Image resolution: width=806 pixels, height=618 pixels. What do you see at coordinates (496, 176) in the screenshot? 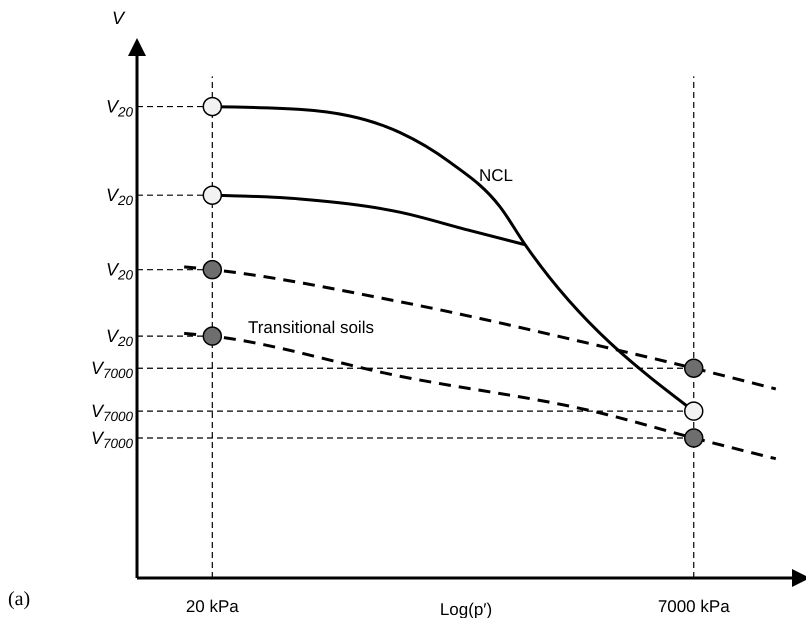
I see `annotation: NCL` at bounding box center [496, 176].